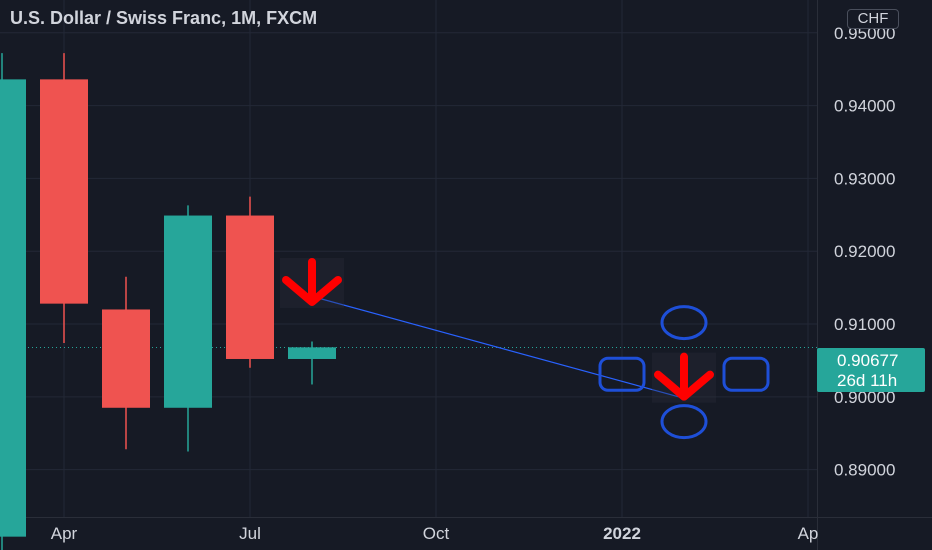  Describe the element at coordinates (250, 533) in the screenshot. I see `time-tick-label: Jul` at that location.